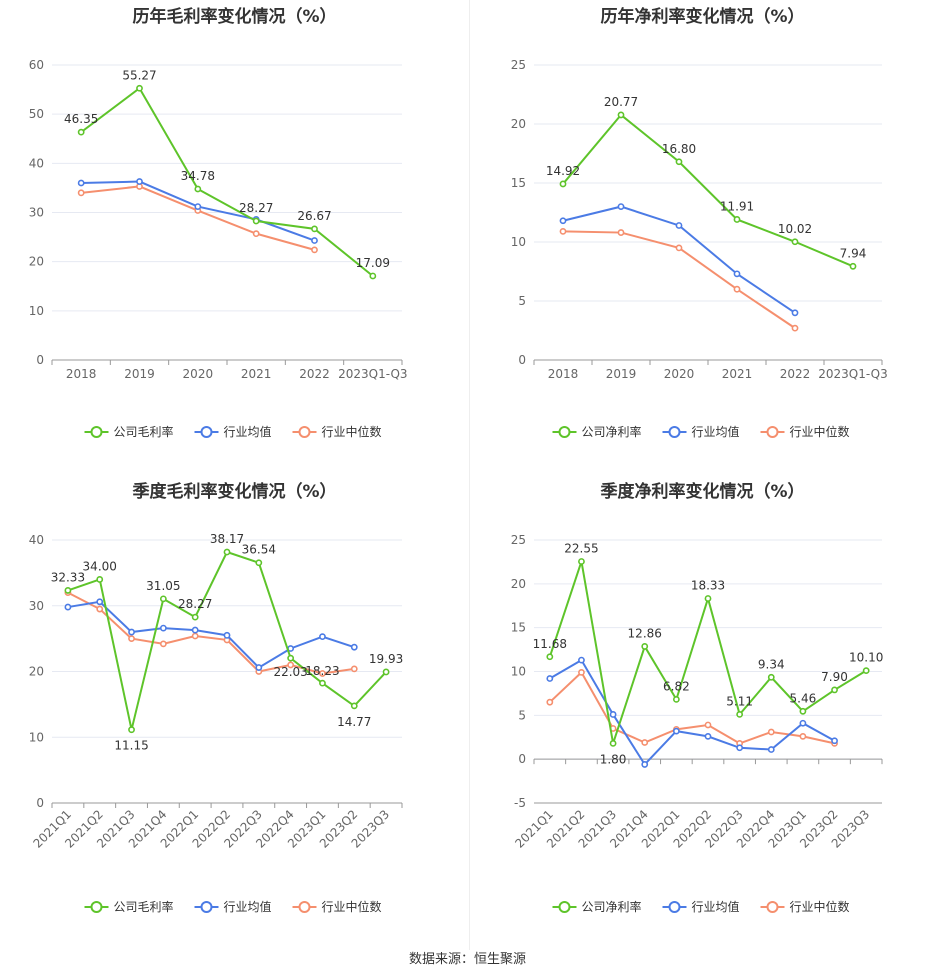 The image size is (935, 980). I want to click on x-tick-label: 2023Q1-Q3, so click(852, 374).